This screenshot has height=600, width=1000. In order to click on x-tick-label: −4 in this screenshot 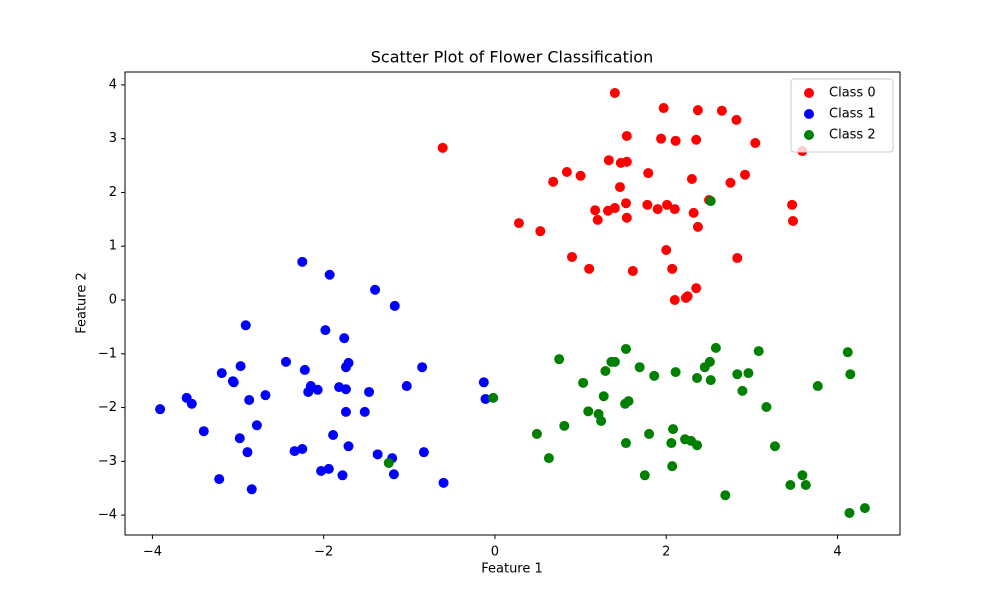, I will do `click(152, 552)`.